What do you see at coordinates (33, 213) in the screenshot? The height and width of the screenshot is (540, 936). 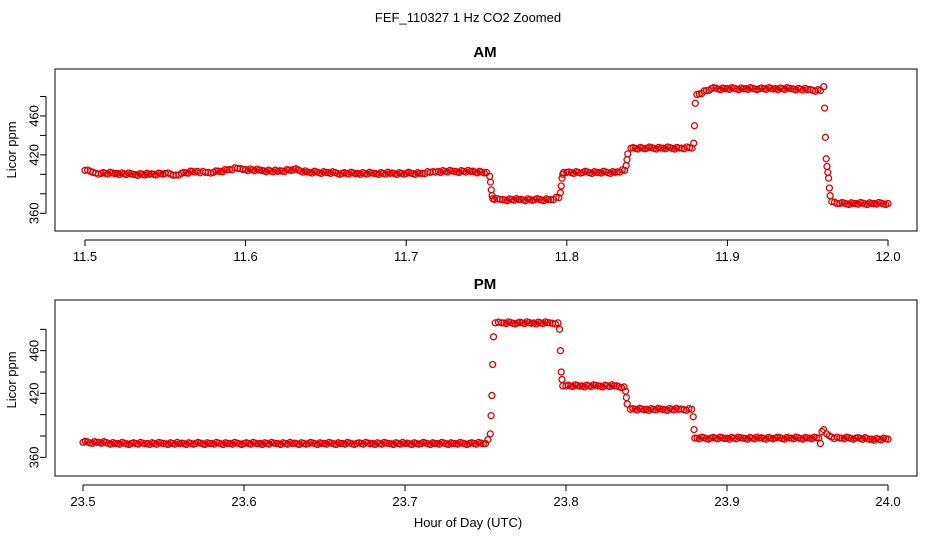 I see `am-y-tick-label: 360` at bounding box center [33, 213].